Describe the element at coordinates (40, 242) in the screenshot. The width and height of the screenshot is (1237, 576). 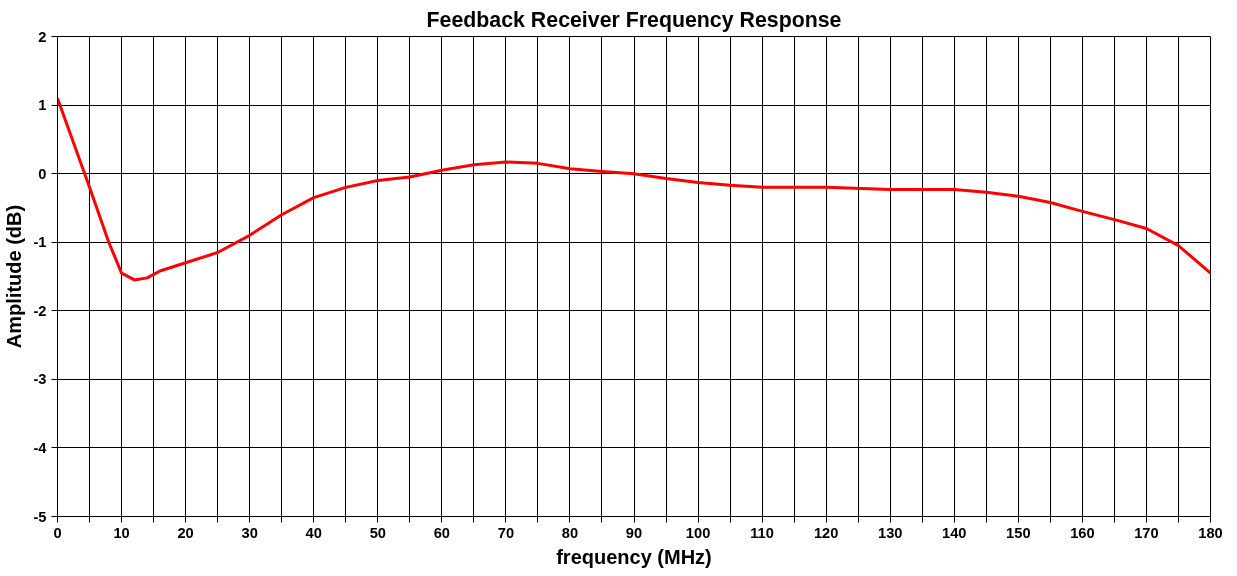
I see `y-tick-label: -1` at that location.